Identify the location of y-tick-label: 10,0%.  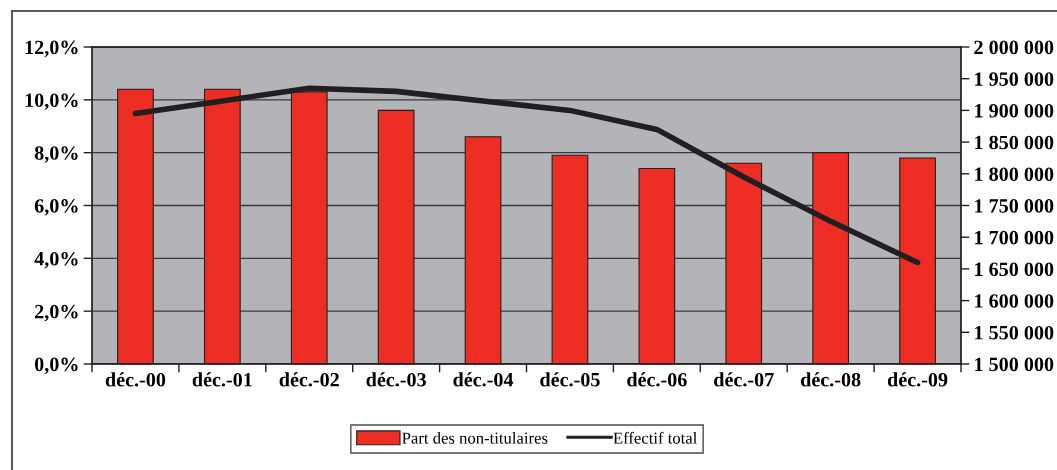
(51, 101).